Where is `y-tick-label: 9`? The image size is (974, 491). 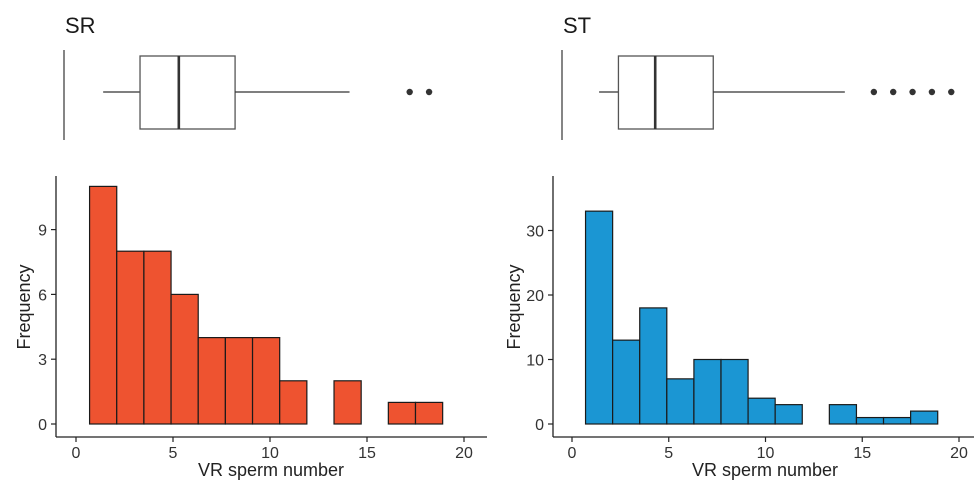 y-tick-label: 9 is located at coordinates (42, 231).